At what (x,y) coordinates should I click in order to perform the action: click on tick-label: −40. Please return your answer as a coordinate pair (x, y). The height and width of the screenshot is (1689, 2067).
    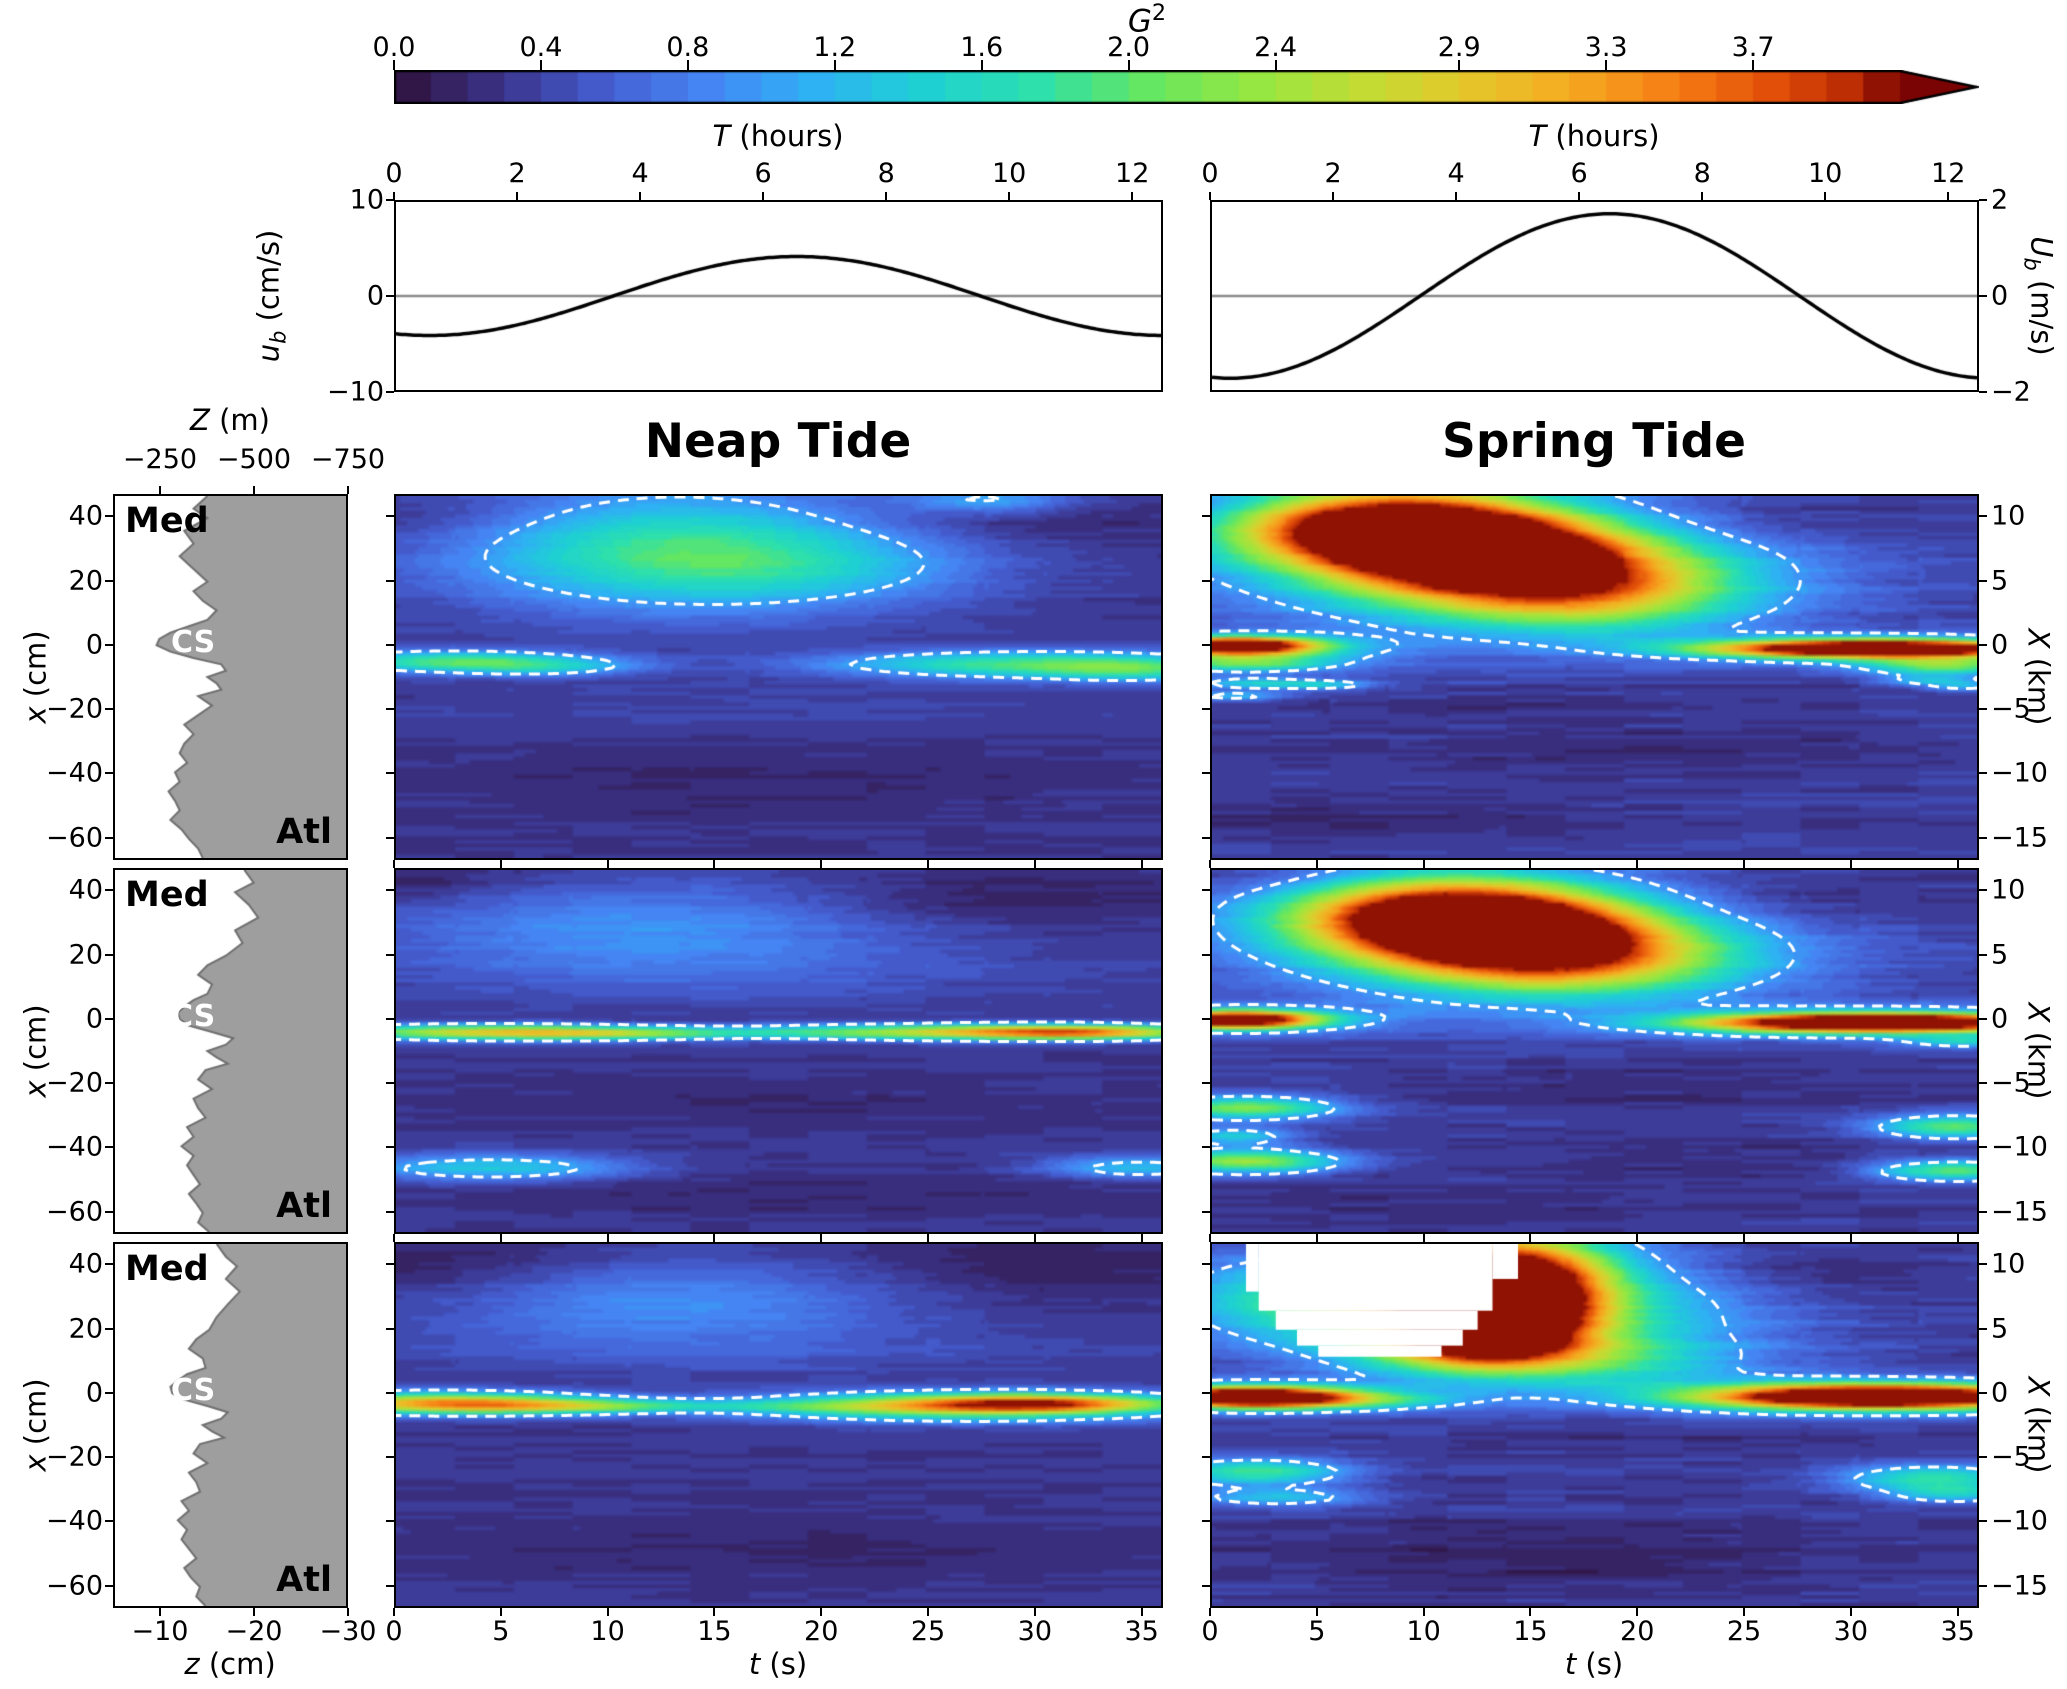
    Looking at the image, I should click on (74, 1521).